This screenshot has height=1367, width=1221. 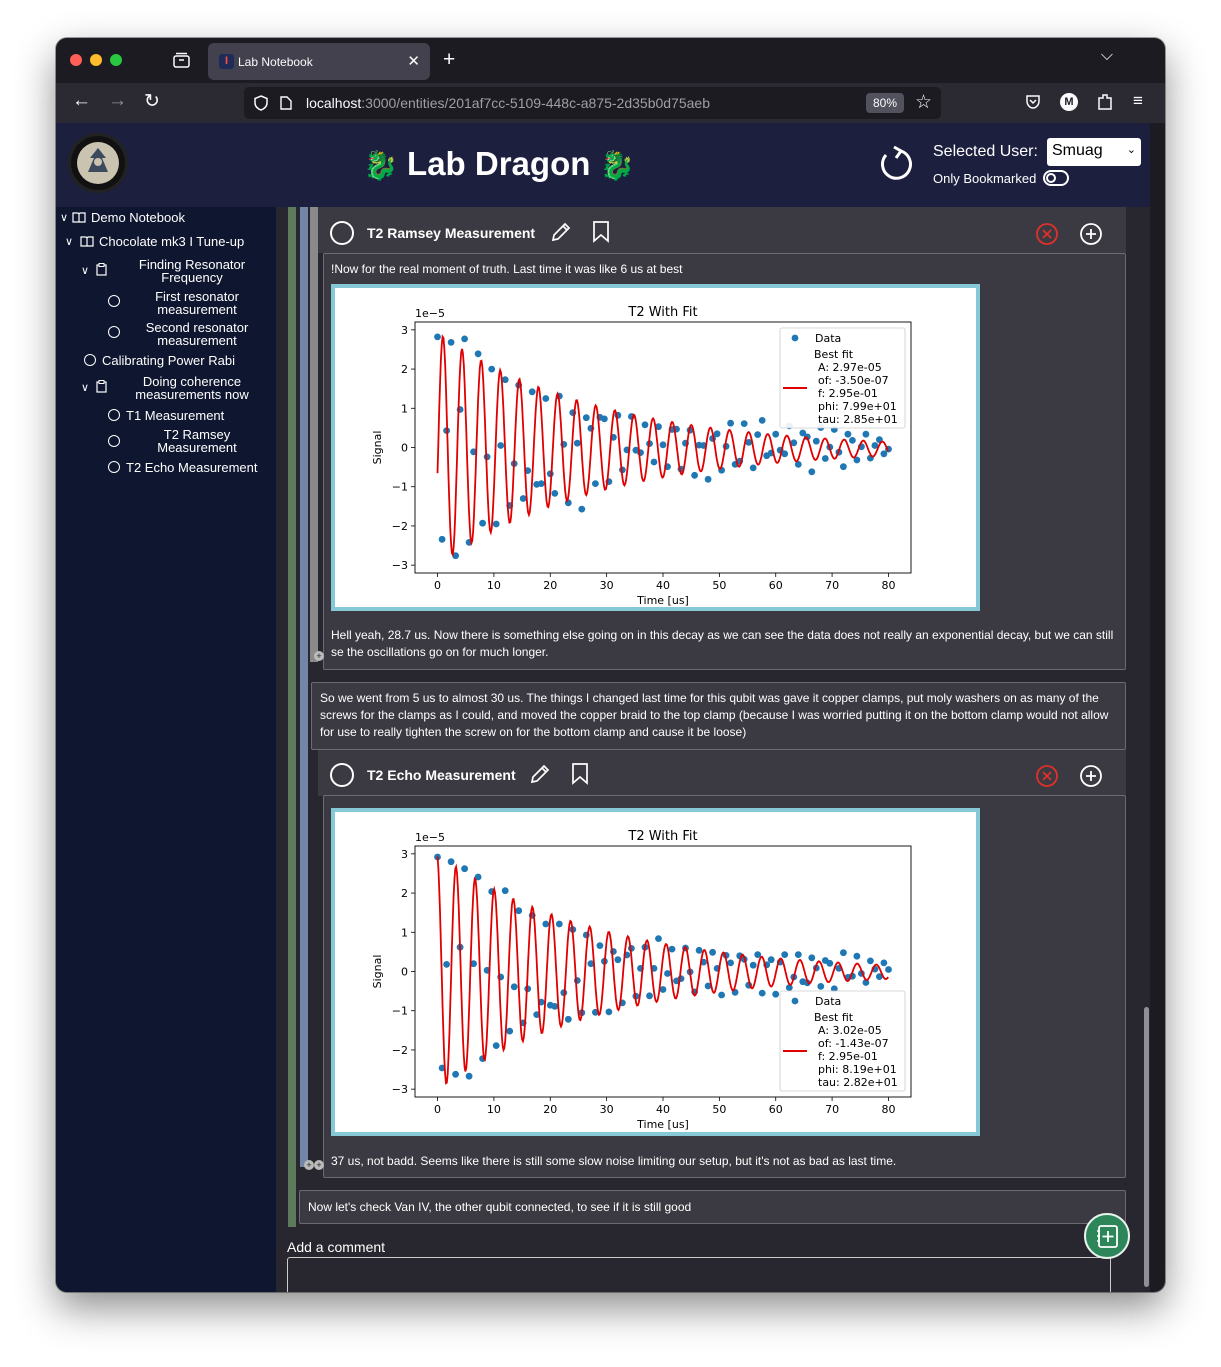 What do you see at coordinates (96, 60) in the screenshot?
I see `minimize-window-button` at bounding box center [96, 60].